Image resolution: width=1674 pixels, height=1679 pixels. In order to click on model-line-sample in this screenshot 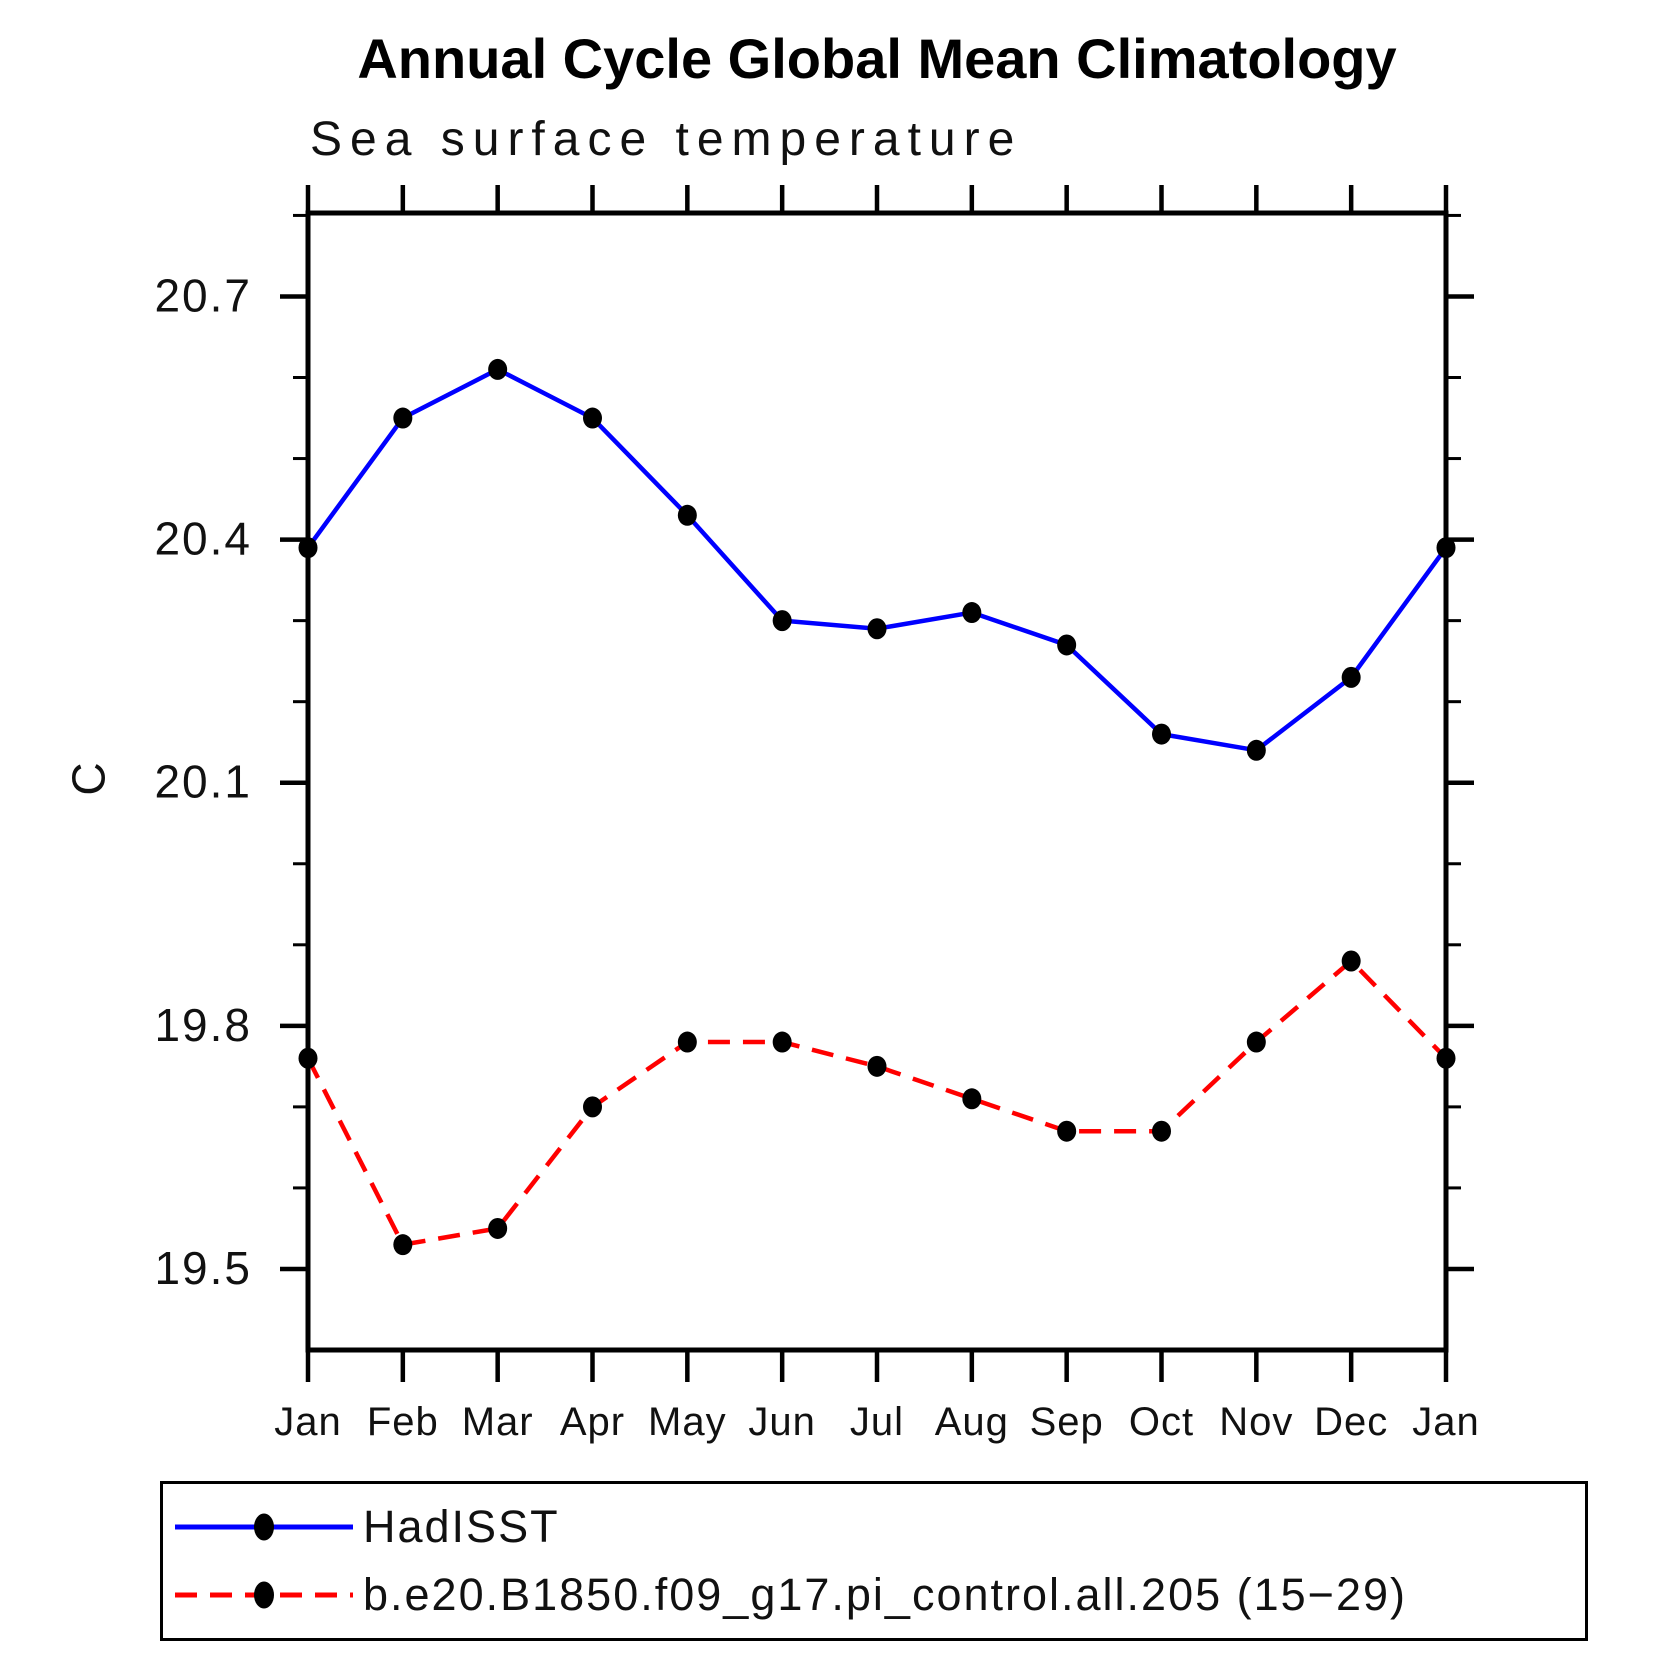, I will do `click(264, 1595)`.